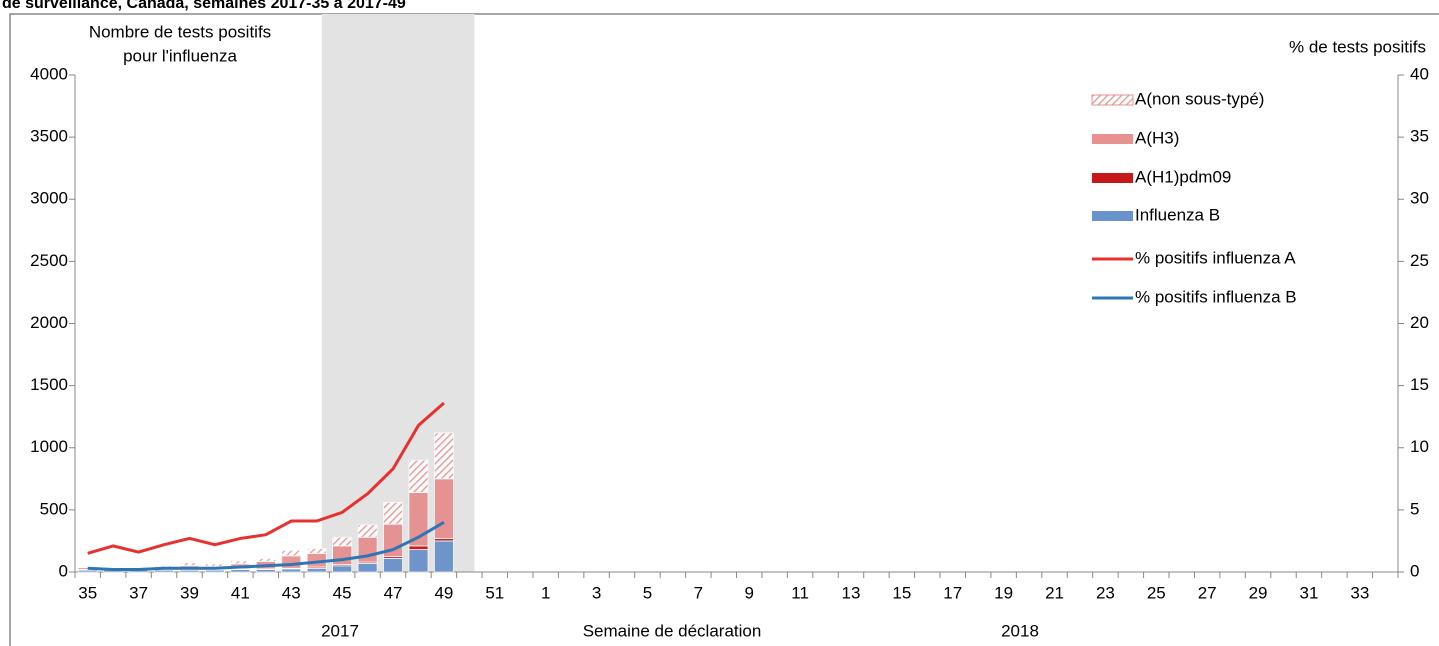 This screenshot has width=1439, height=646. Describe the element at coordinates (49, 384) in the screenshot. I see `y-tick-label: 1500` at that location.